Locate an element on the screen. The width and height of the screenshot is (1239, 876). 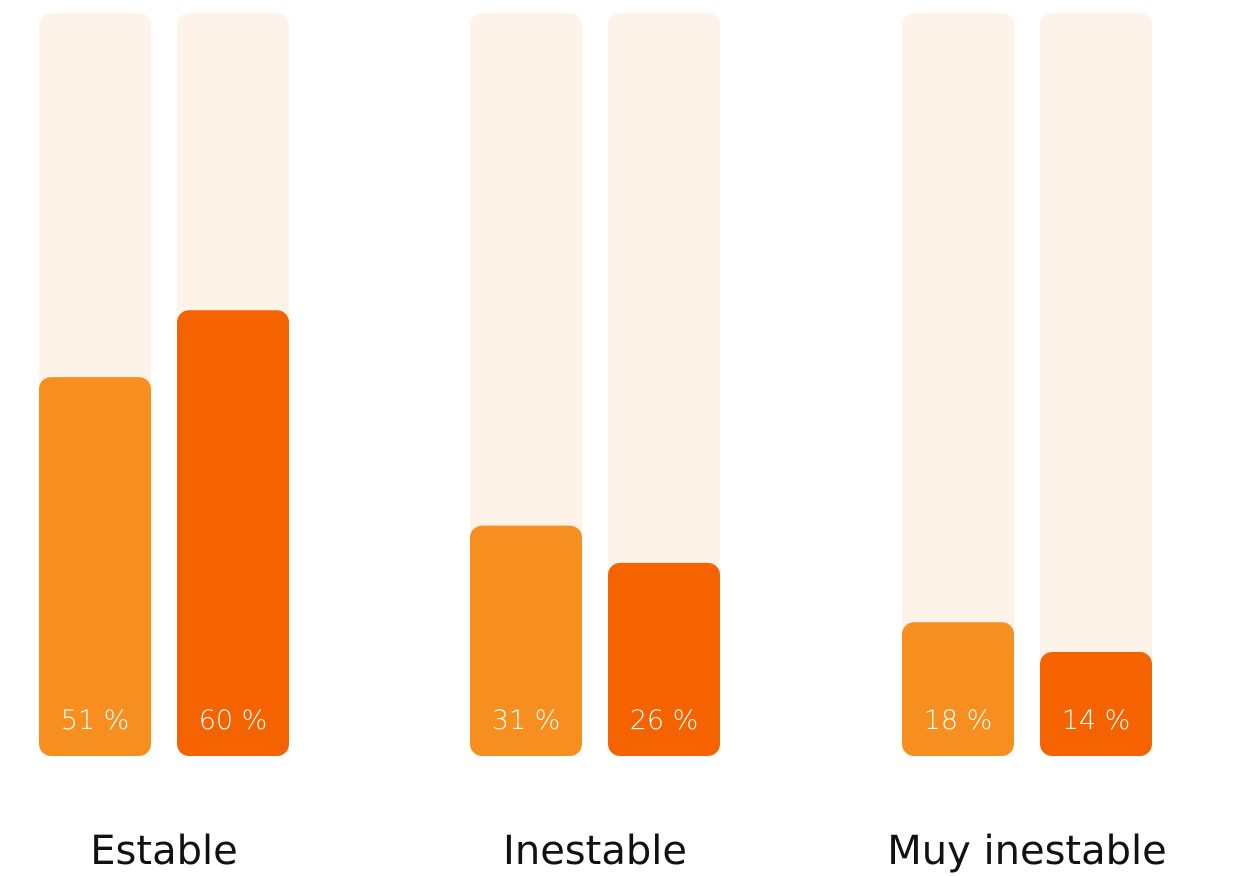
bar-value-label-inestable-1: 31 % is located at coordinates (526, 720).